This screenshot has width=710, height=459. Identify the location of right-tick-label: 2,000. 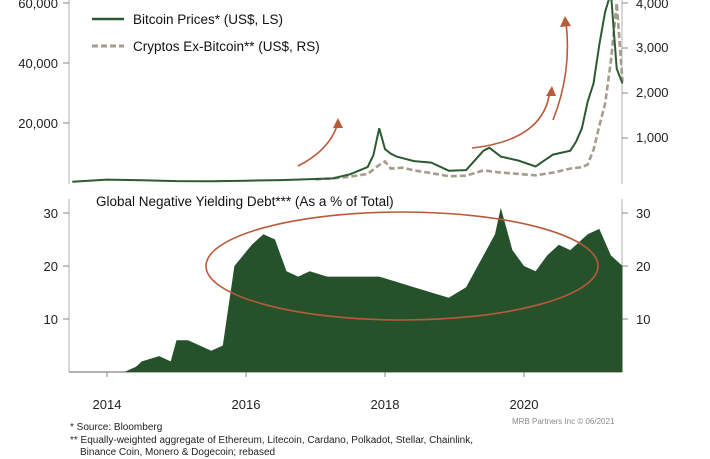
(652, 92).